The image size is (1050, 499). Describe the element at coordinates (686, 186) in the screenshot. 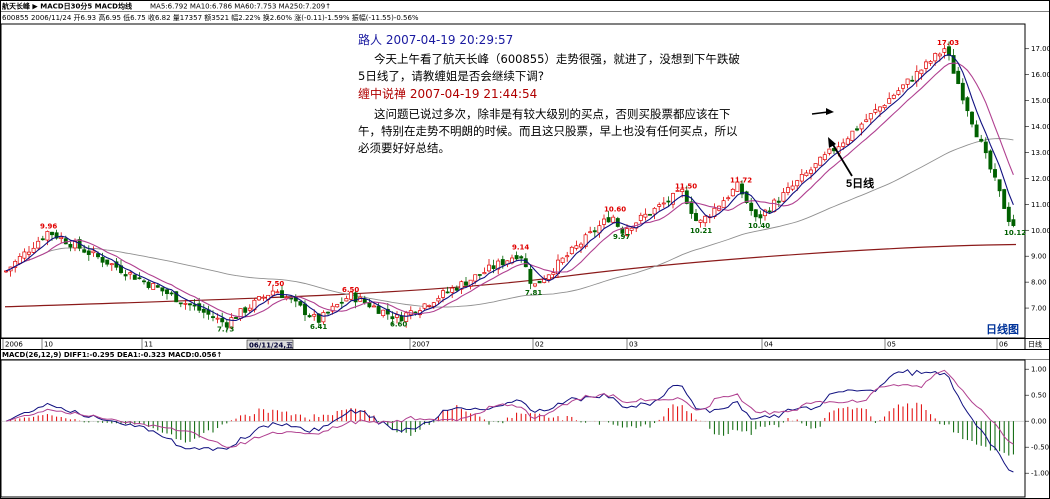

I see `price-point-label: 11.50` at that location.